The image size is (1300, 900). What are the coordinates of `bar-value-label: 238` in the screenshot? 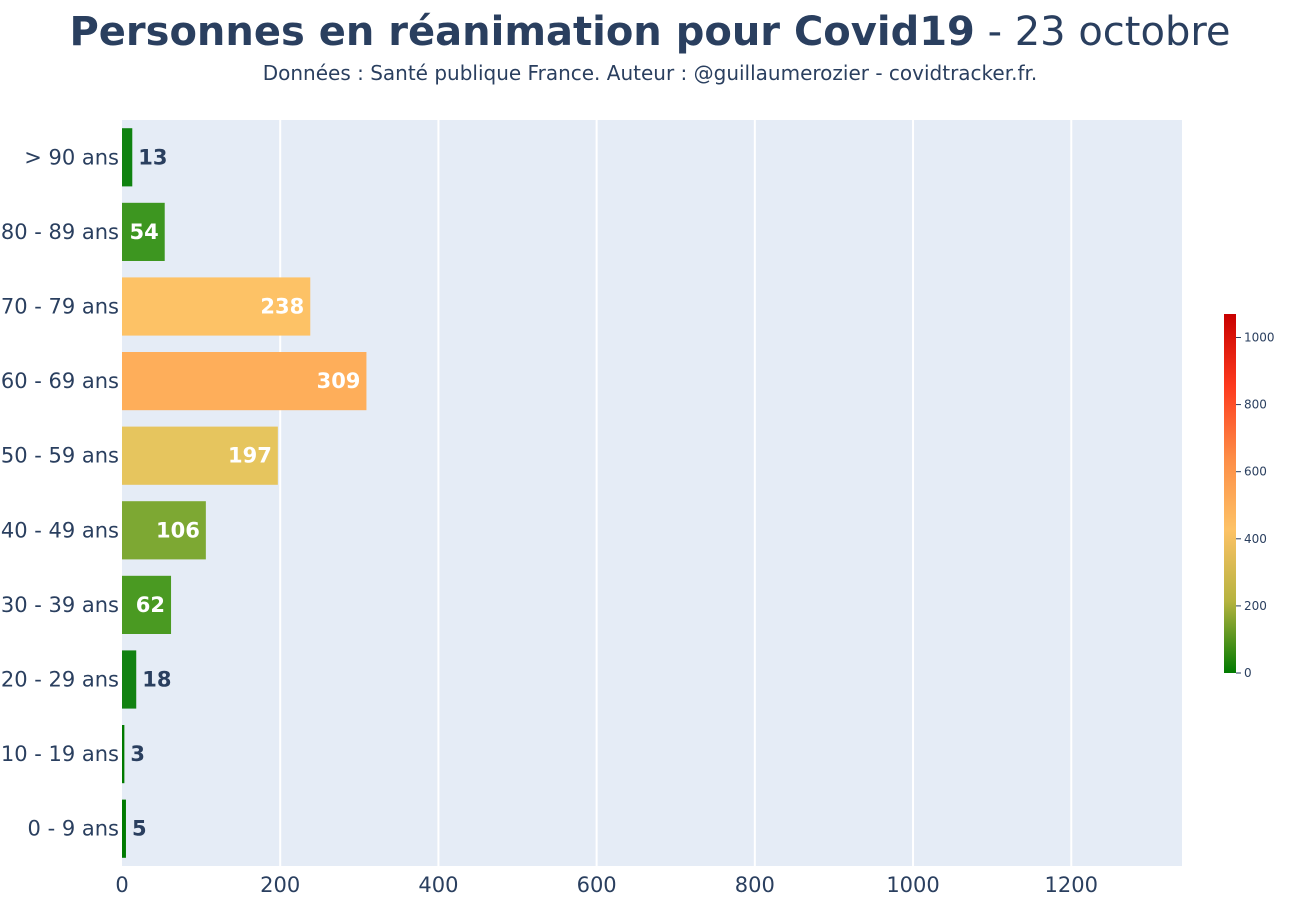 It's located at (282, 307).